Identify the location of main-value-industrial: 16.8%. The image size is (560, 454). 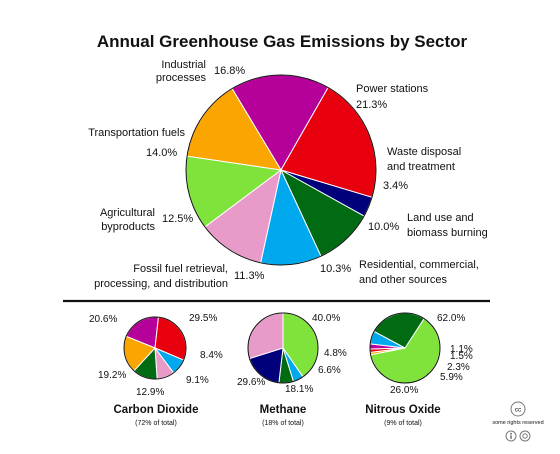
(229, 71).